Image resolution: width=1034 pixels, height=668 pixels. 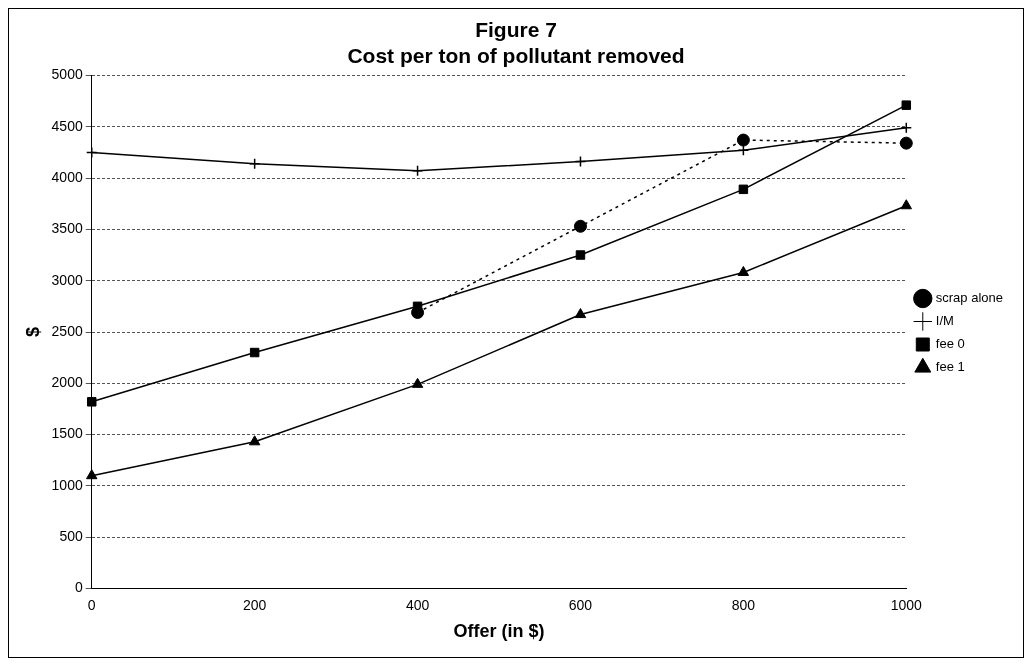 What do you see at coordinates (67, 330) in the screenshot?
I see `y-tick-label: 2500` at bounding box center [67, 330].